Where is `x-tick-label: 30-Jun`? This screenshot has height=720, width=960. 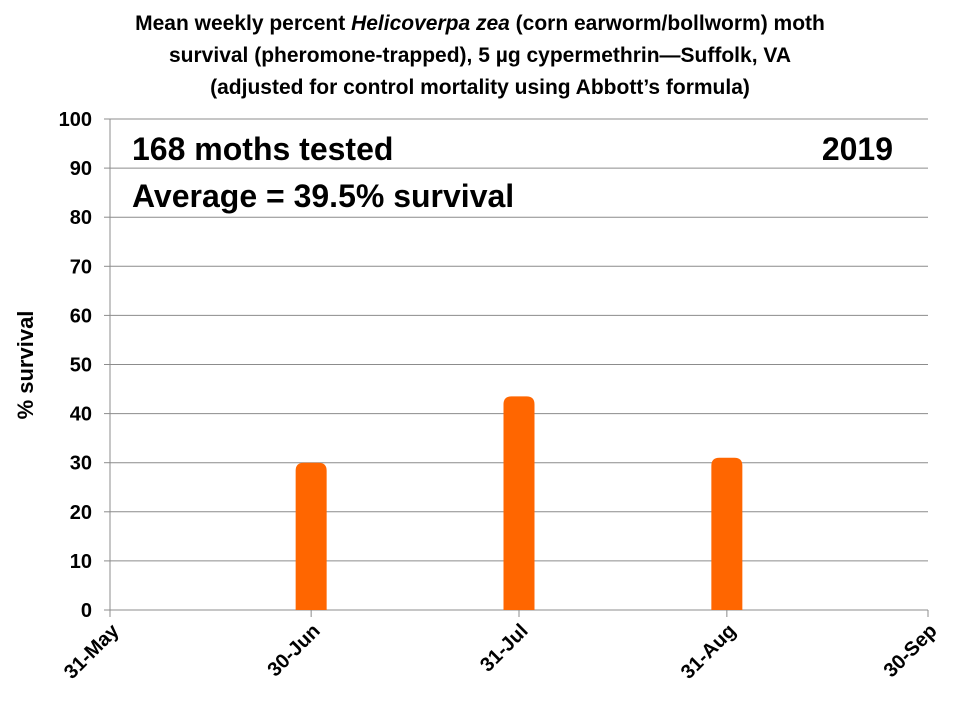 x-tick-label: 30-Jun is located at coordinates (294, 650).